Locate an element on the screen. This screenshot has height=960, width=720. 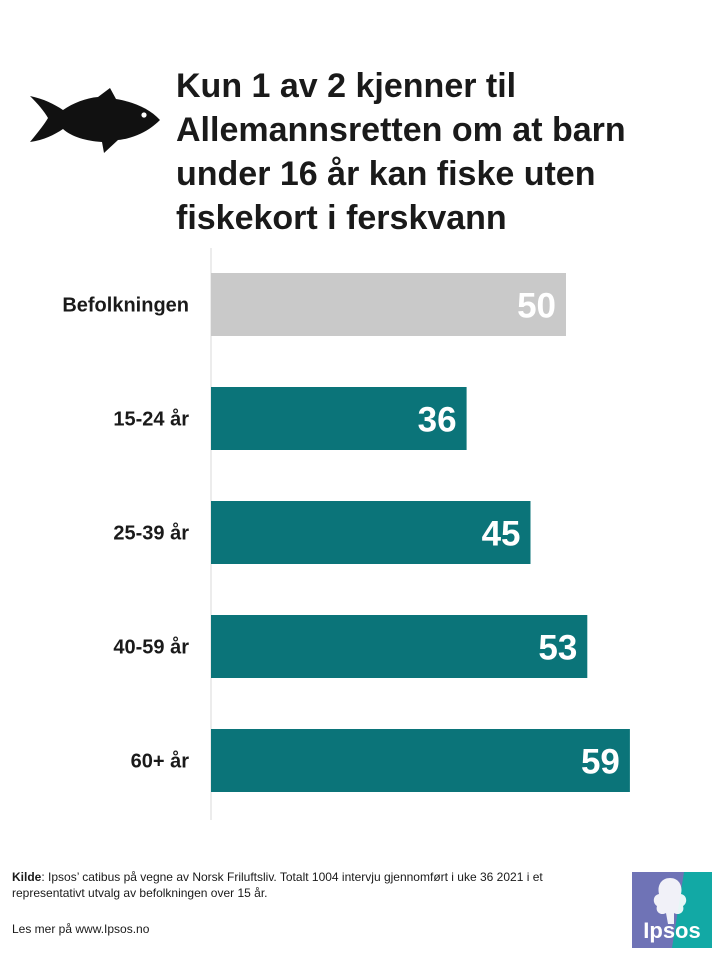
category-label: 15-24 år is located at coordinates (151, 419).